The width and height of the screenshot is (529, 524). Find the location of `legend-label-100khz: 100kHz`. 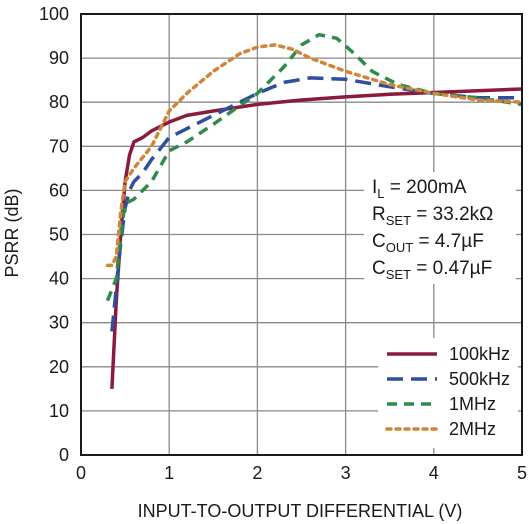

legend-label-100khz: 100kHz is located at coordinates (479, 354).